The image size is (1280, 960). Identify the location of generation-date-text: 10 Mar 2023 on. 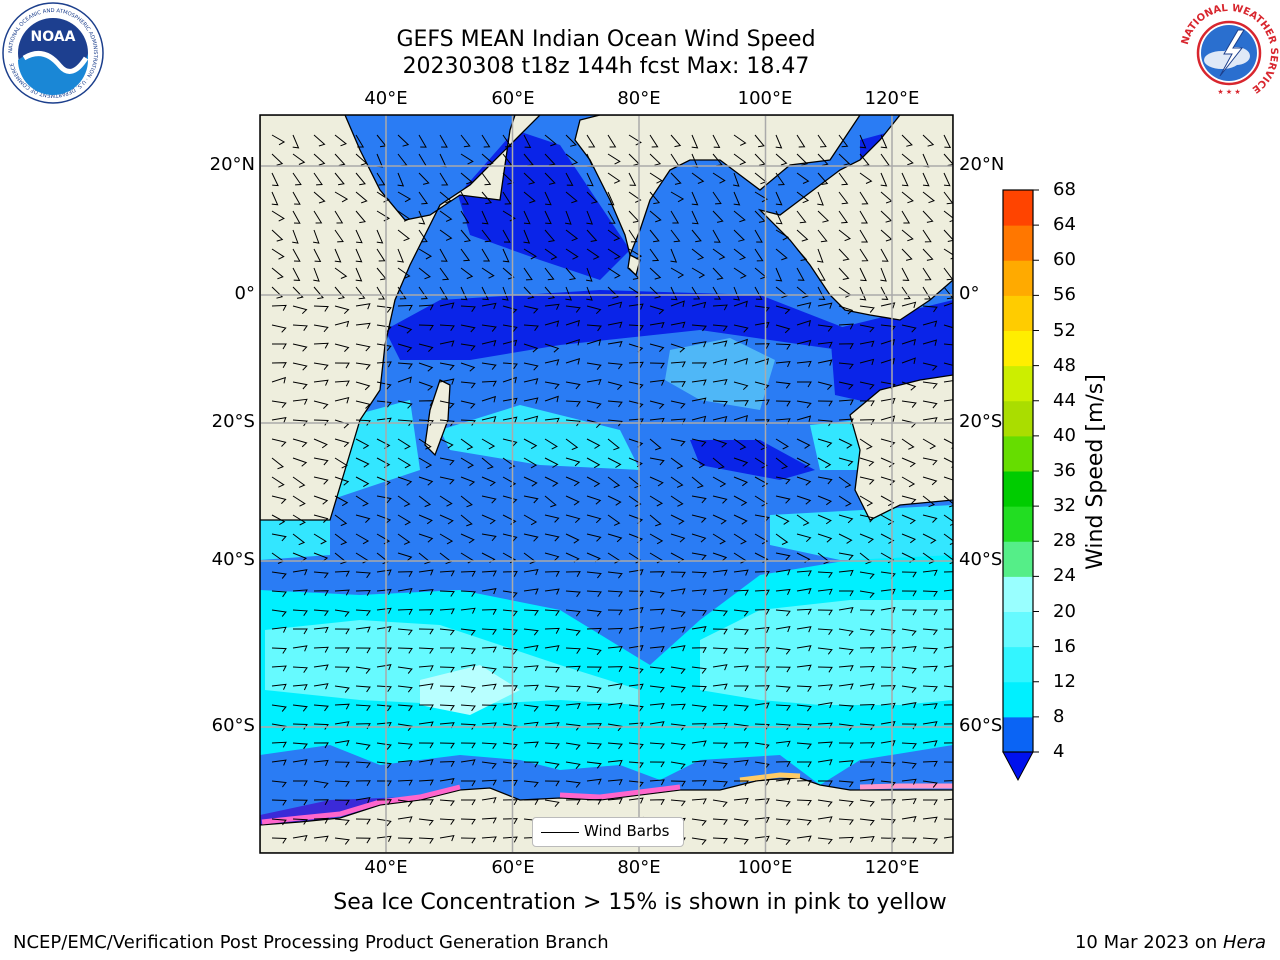
(1148, 942).